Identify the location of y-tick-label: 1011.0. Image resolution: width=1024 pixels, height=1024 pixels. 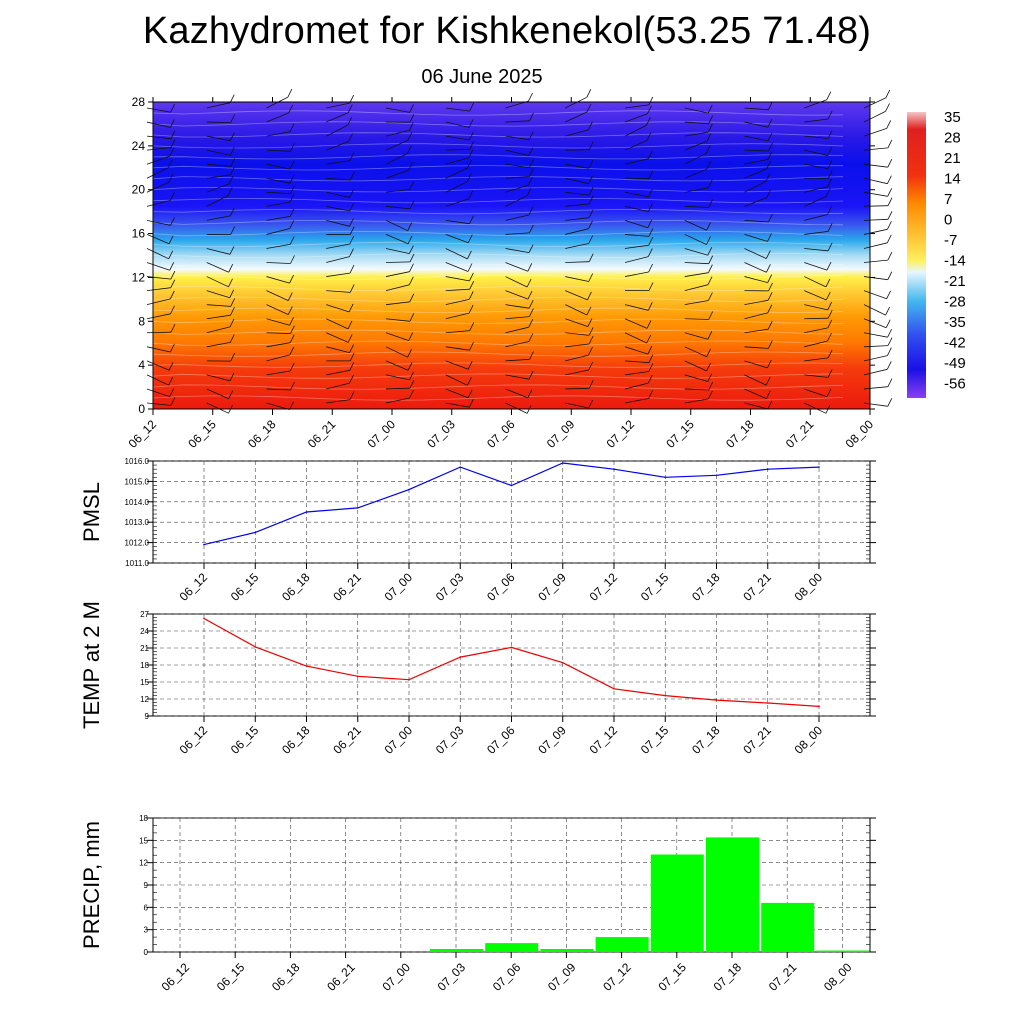
(137, 563).